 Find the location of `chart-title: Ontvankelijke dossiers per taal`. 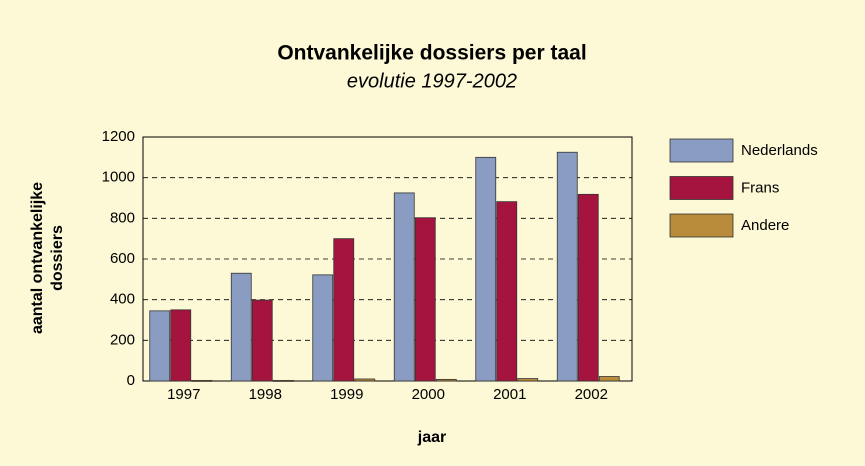

chart-title: Ontvankelijke dossiers per taal is located at coordinates (431, 53).